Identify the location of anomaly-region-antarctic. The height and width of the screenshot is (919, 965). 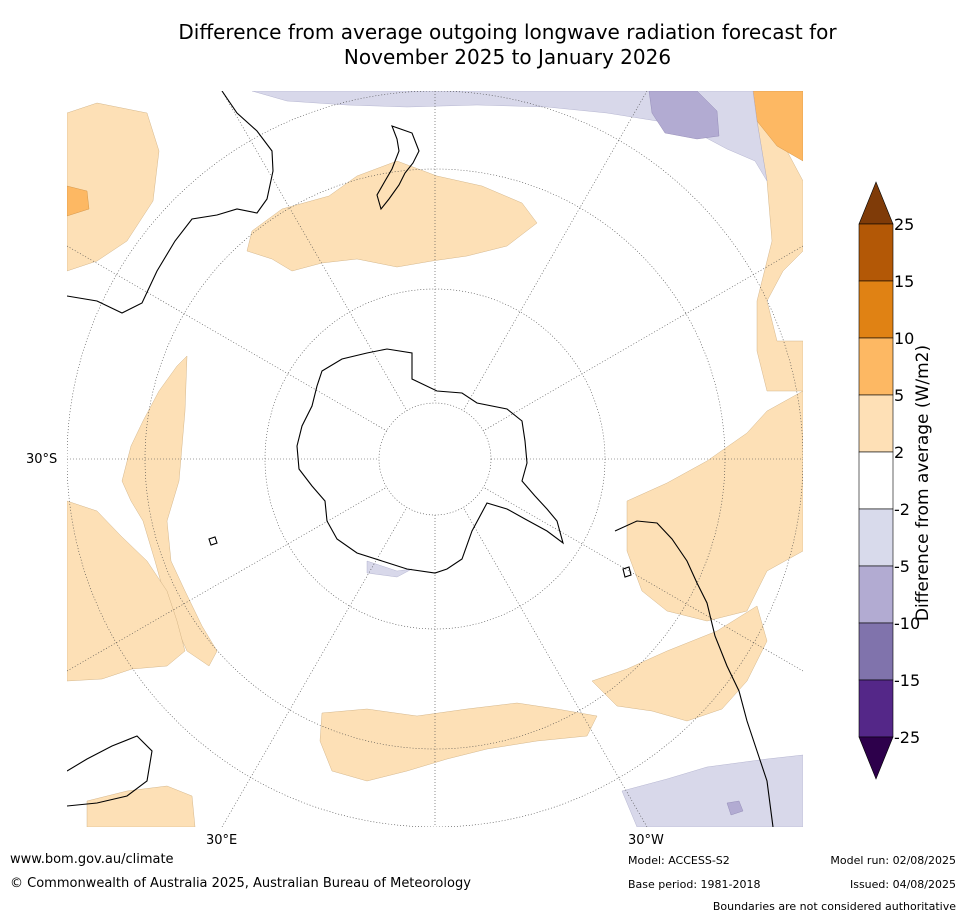
(389, 569).